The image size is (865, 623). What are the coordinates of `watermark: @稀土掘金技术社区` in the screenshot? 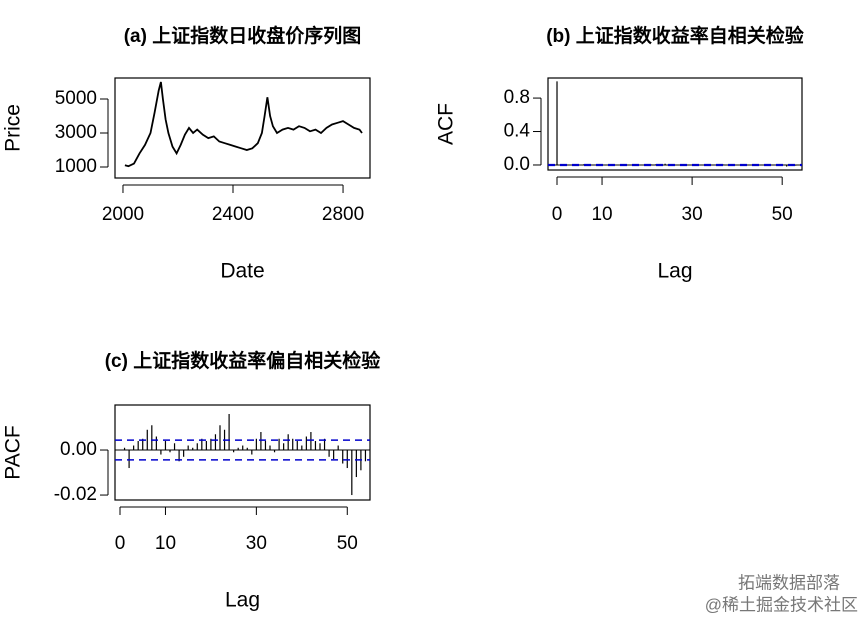 It's located at (781, 604).